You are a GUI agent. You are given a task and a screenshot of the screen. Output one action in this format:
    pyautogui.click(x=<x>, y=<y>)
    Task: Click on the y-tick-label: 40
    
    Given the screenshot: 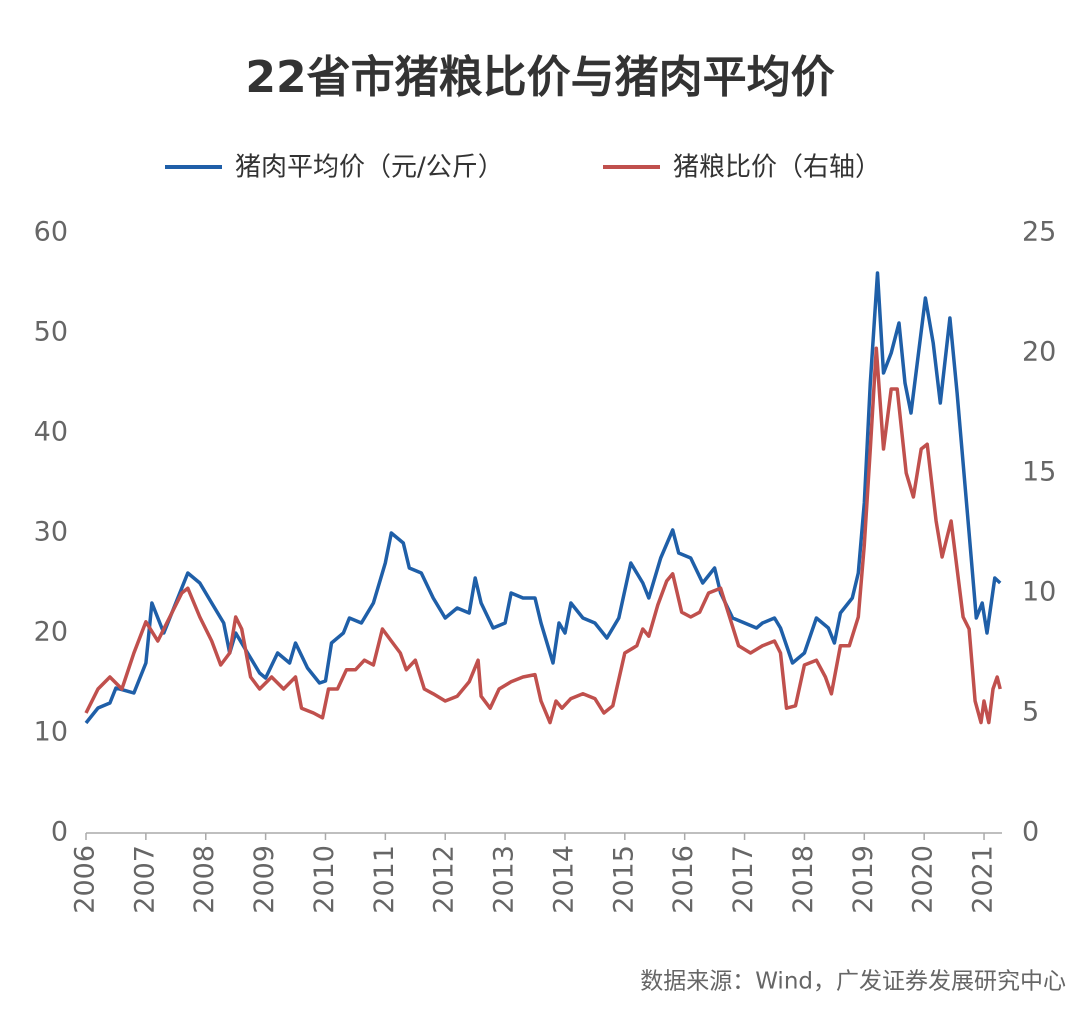 What is the action you would take?
    pyautogui.click(x=51, y=432)
    